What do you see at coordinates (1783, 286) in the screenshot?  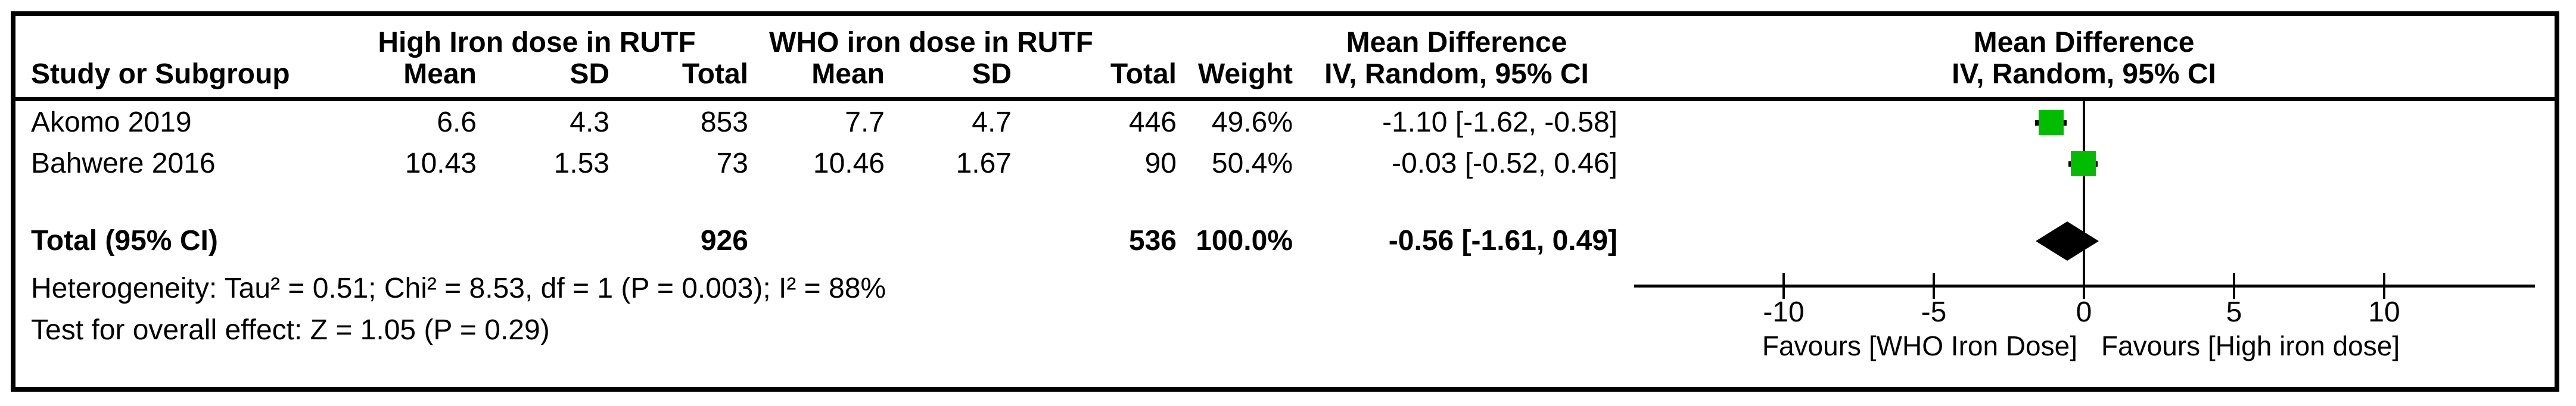 I see `tick-mark-neg10` at bounding box center [1783, 286].